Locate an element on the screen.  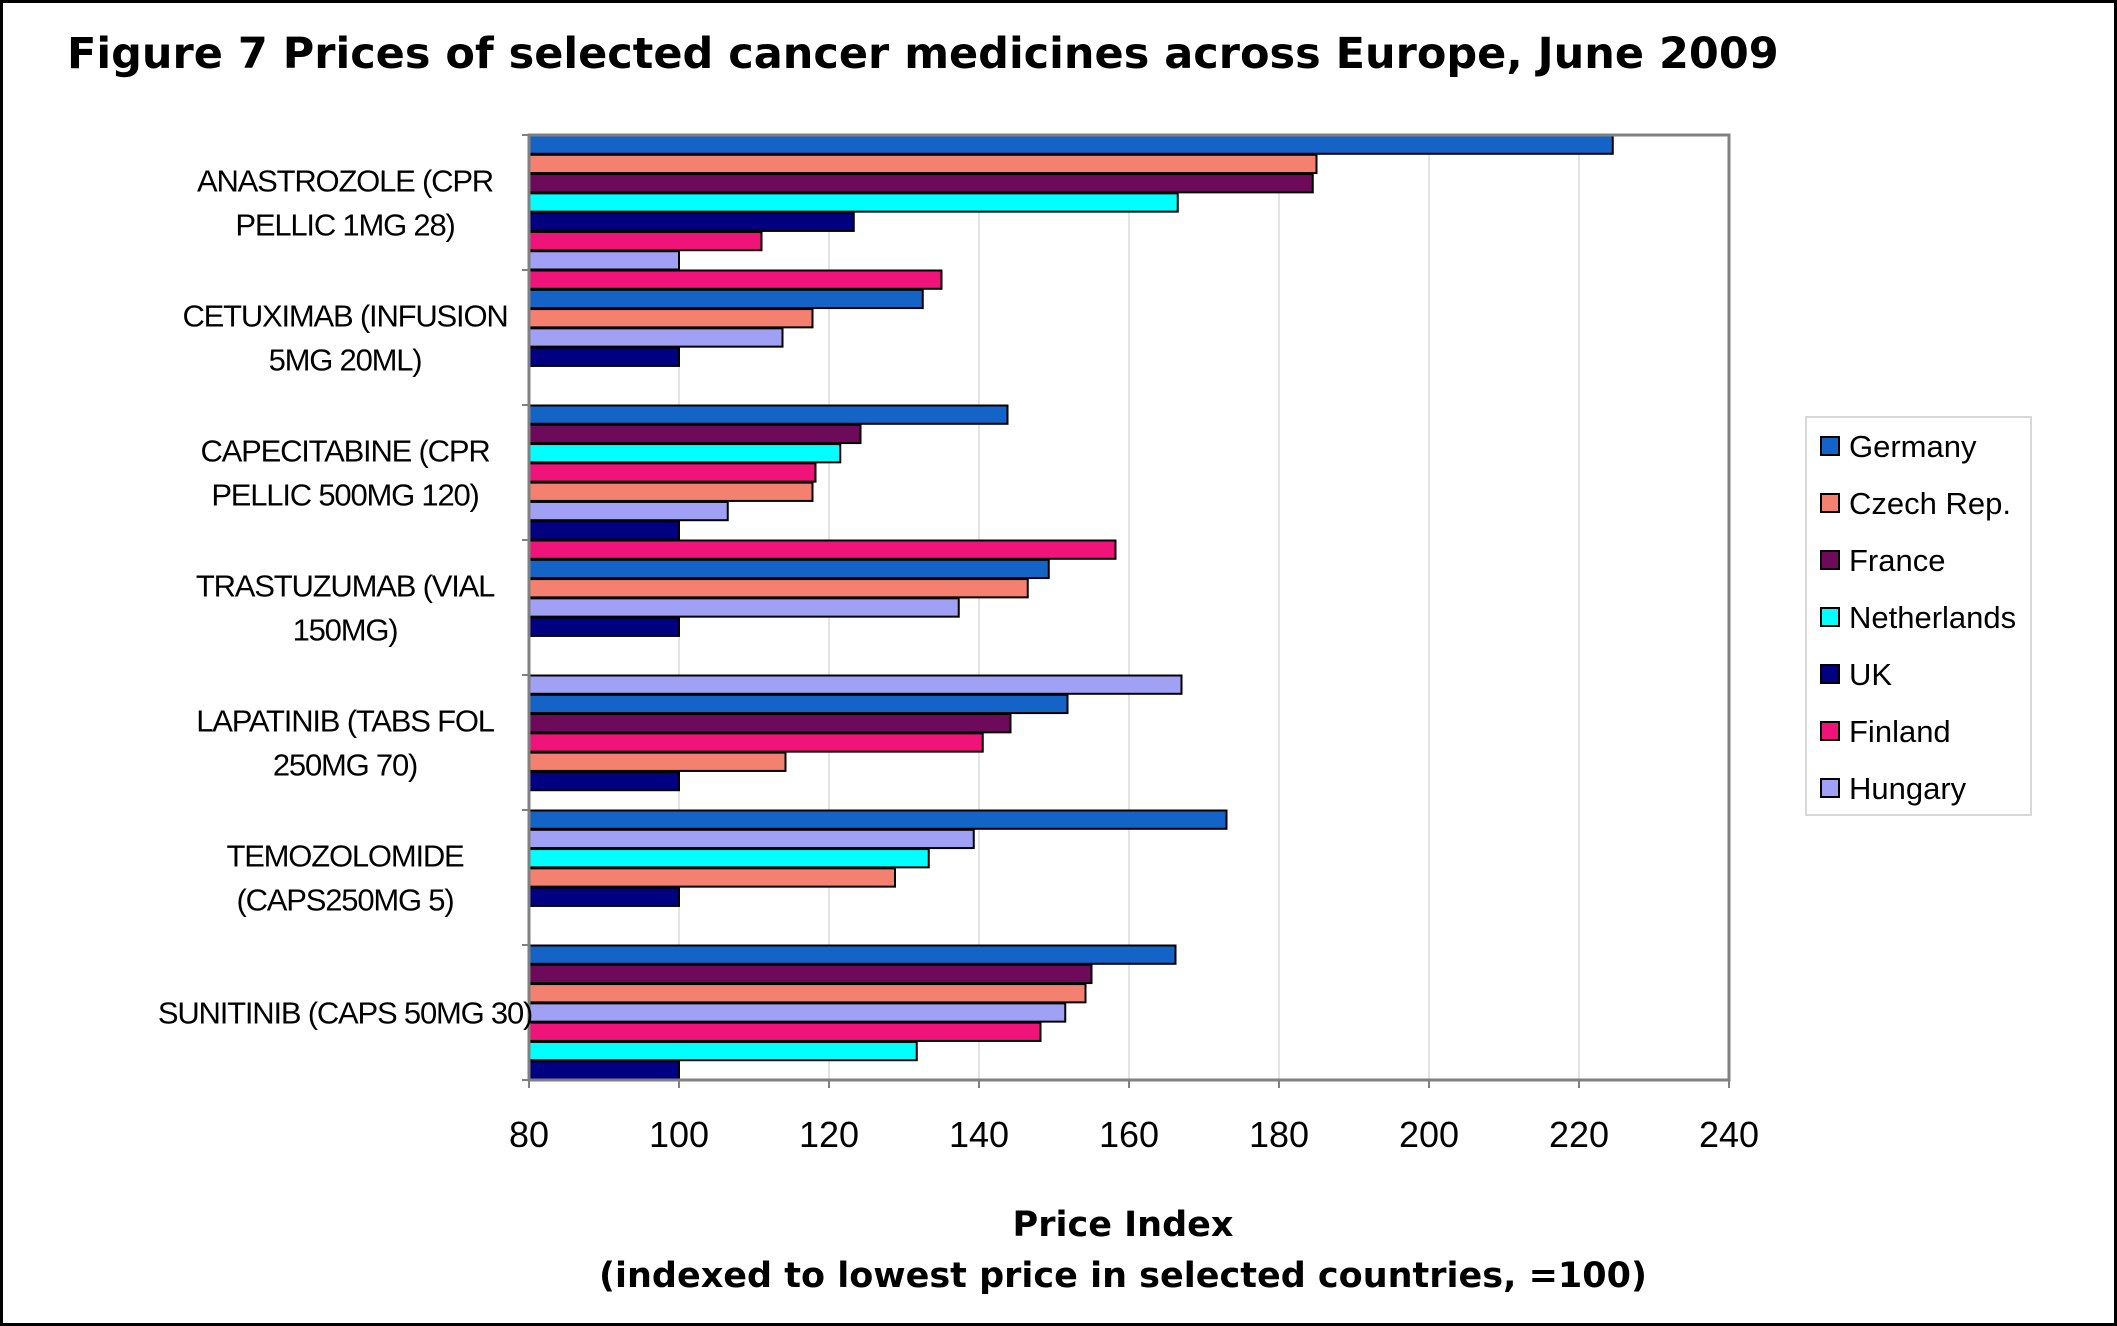
category-label: CAPECITABINE (CPR PELLIC 500MG 120) is located at coordinates (344, 473).